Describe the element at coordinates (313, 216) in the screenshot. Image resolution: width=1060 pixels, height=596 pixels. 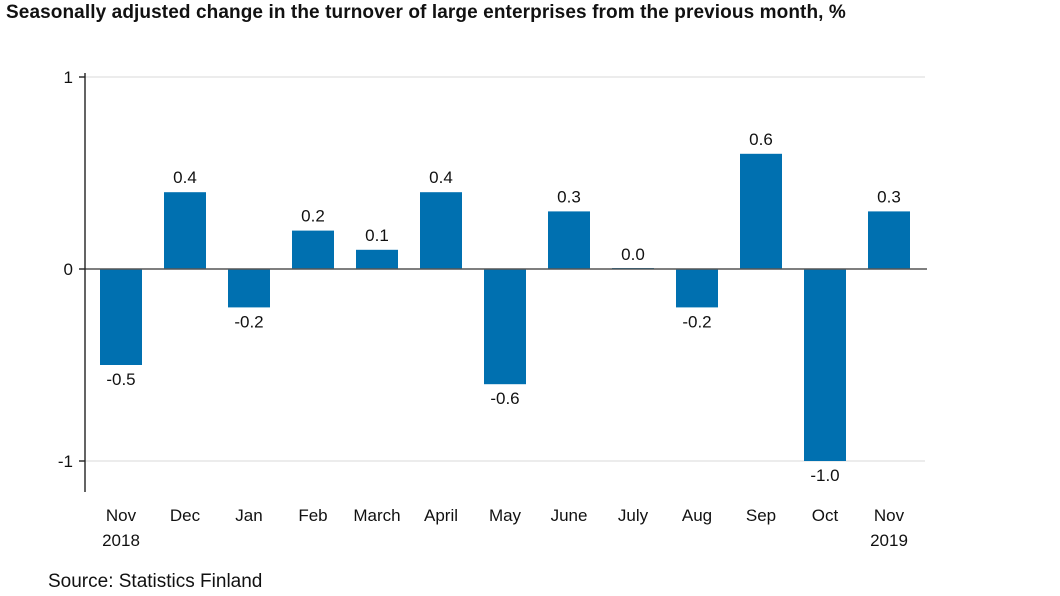
I see `data-label: 0.2` at that location.